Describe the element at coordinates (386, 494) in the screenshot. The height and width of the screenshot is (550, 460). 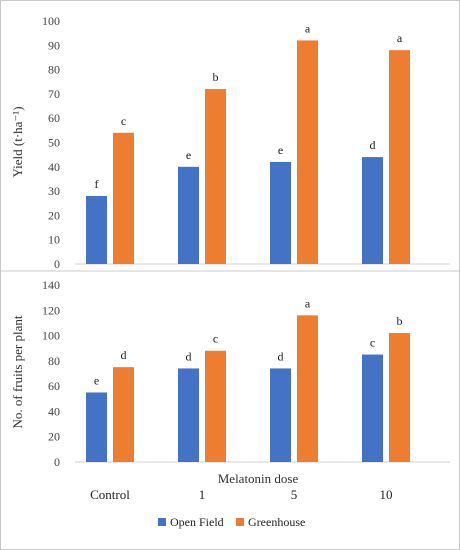
I see `x-category-label: 10` at that location.